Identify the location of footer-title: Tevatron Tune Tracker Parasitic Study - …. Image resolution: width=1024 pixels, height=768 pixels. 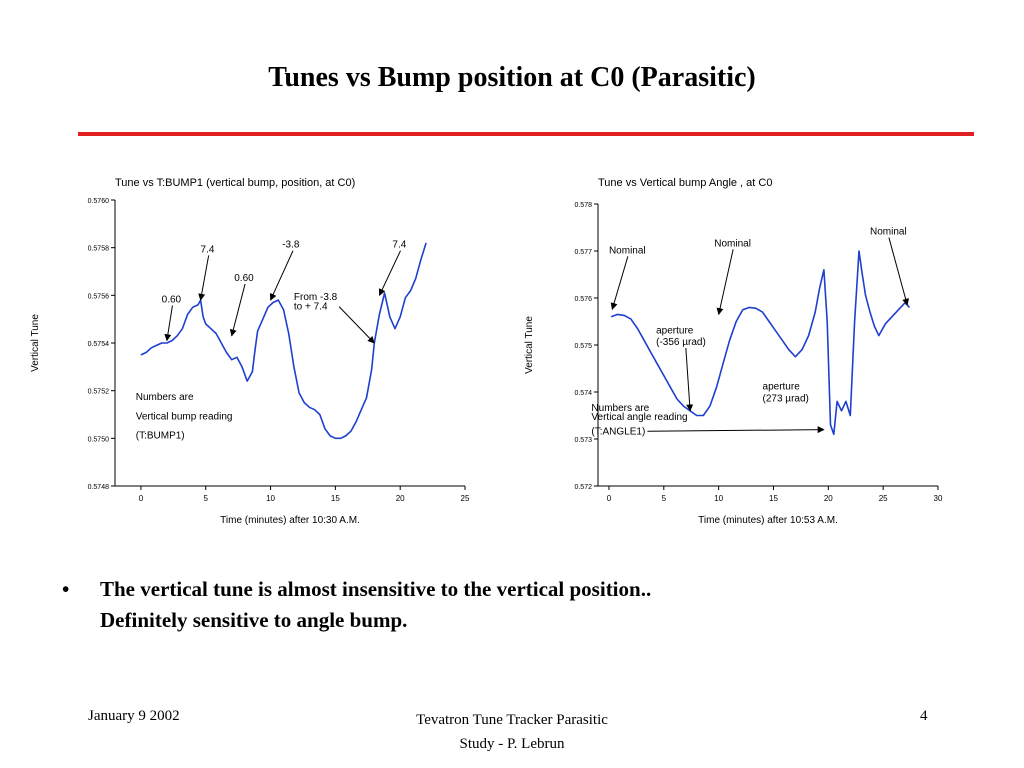
(512, 732).